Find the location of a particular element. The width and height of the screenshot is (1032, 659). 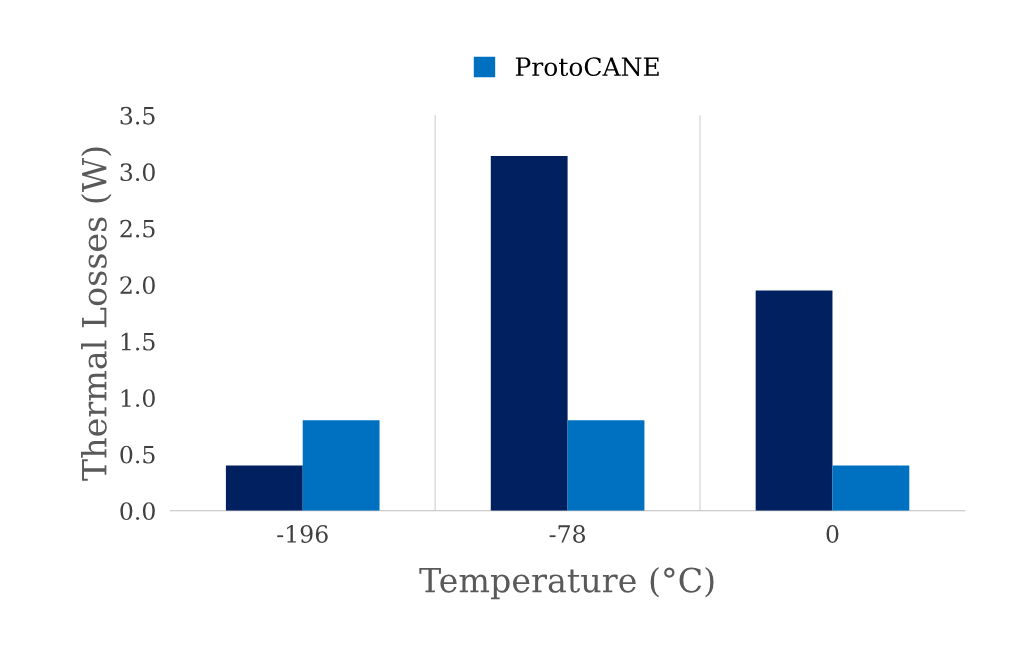

y-tick-label: 2.0 is located at coordinates (137, 285).